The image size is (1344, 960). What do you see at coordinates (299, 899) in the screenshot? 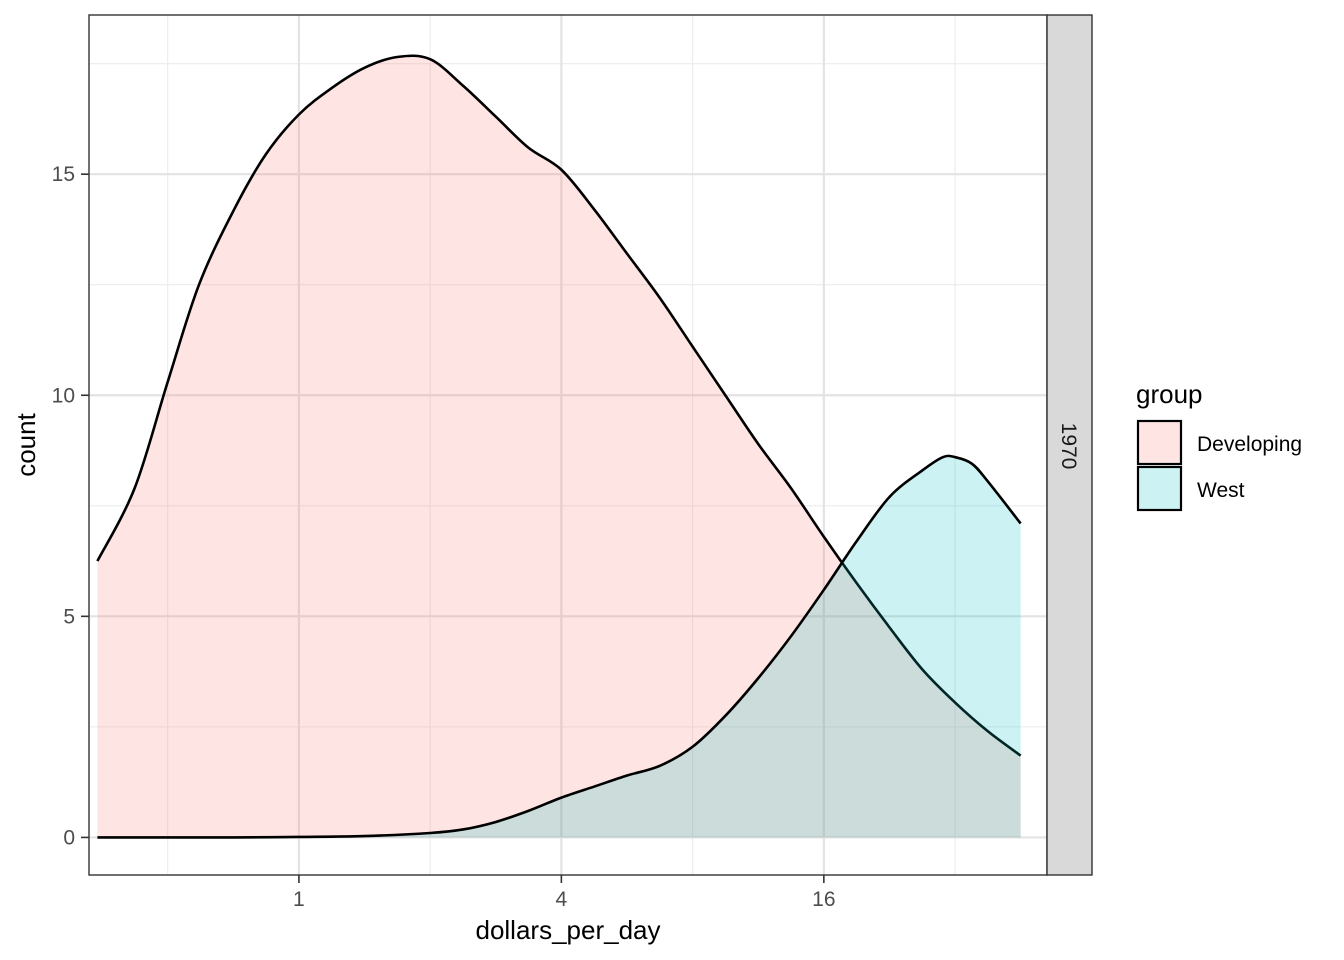
I see `x-tick-label-0: 1` at bounding box center [299, 899].